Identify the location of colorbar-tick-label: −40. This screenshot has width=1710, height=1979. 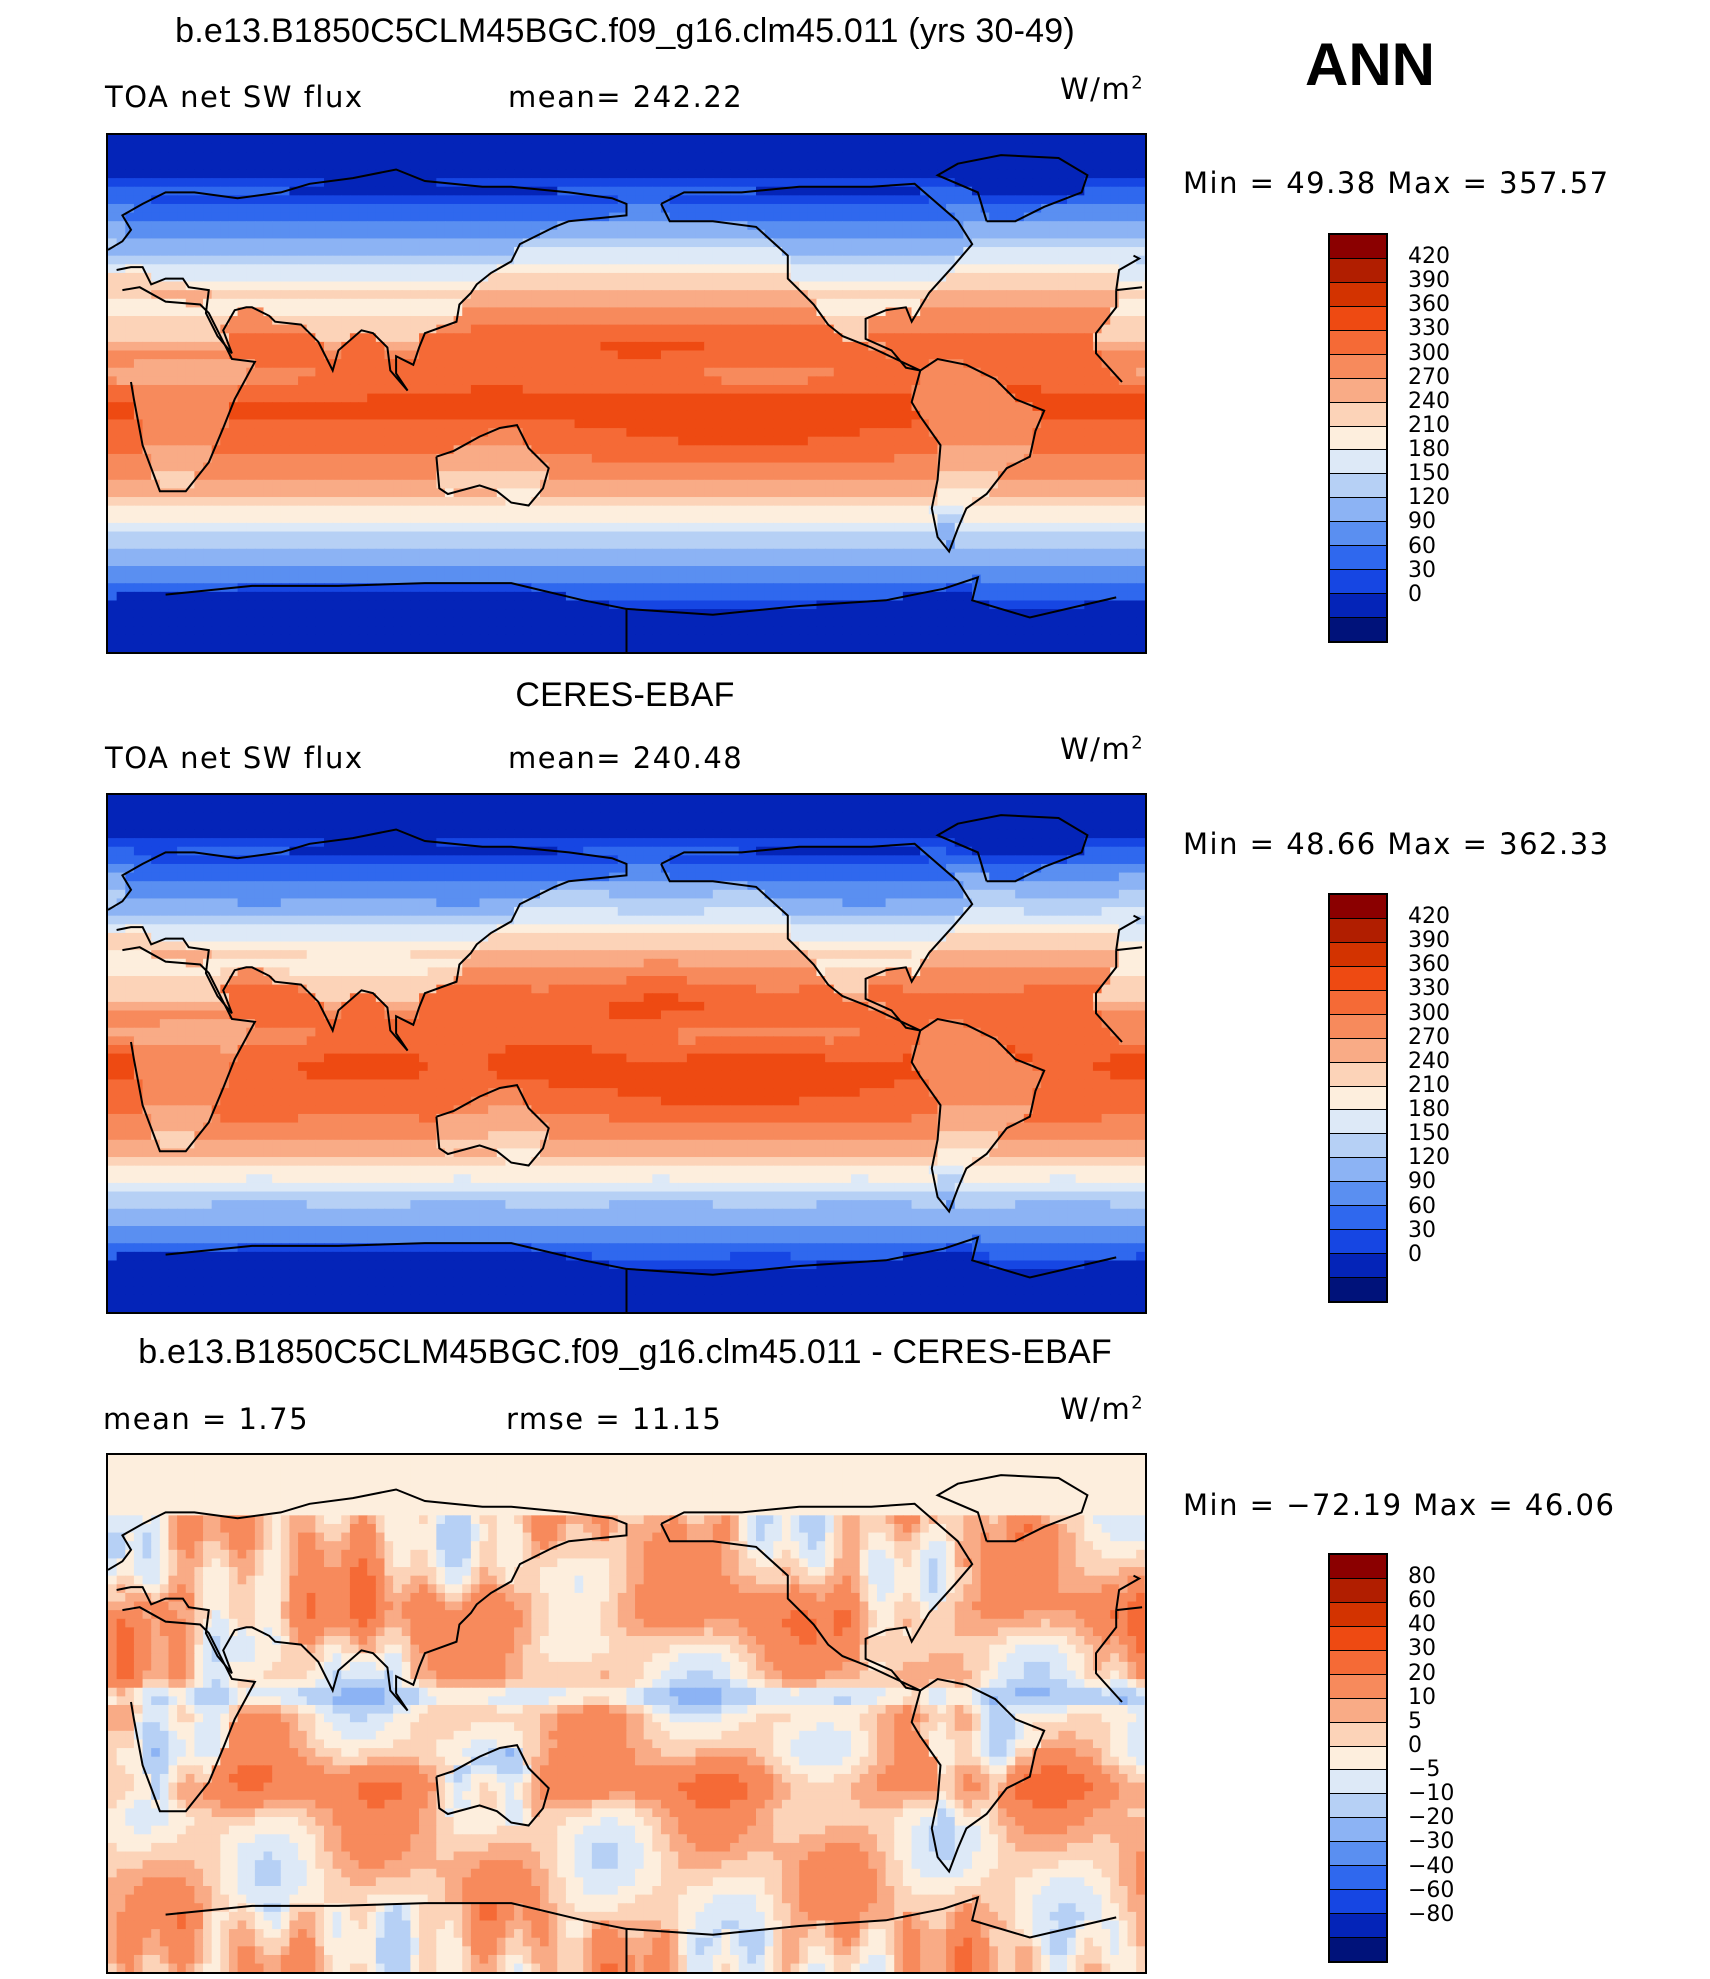
(1431, 1866).